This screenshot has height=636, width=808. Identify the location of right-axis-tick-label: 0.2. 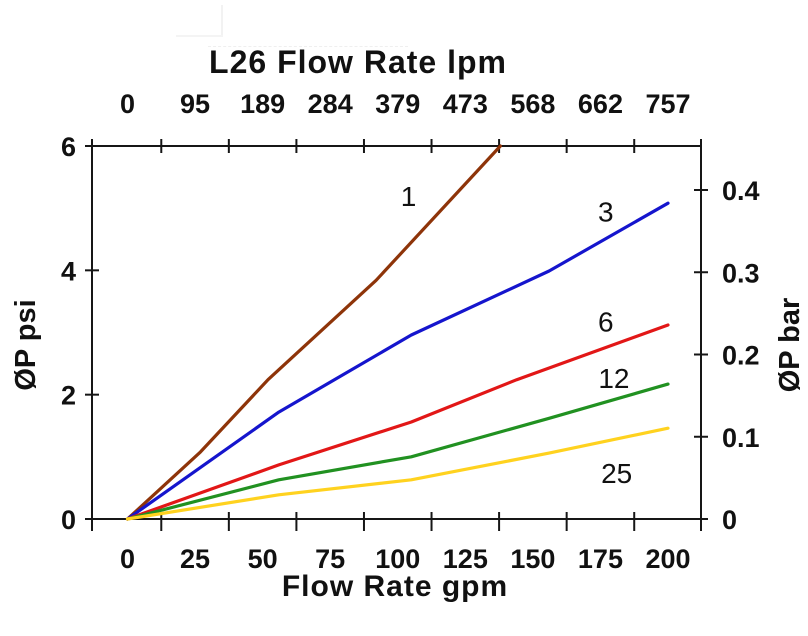
(741, 356).